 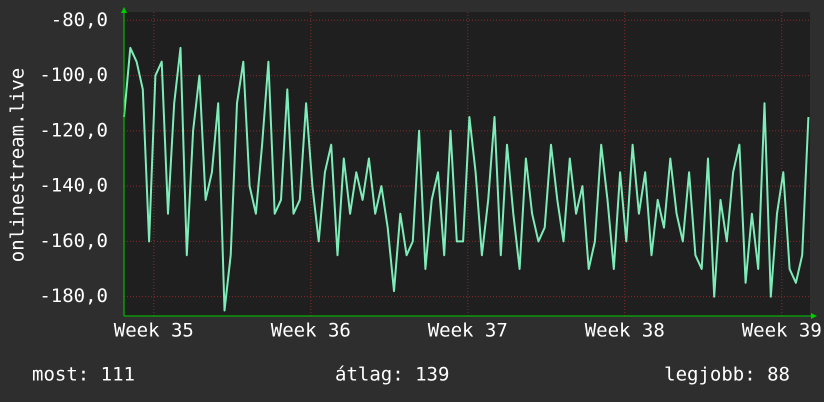 What do you see at coordinates (311, 331) in the screenshot?
I see `x-tick-label: Week 36` at bounding box center [311, 331].